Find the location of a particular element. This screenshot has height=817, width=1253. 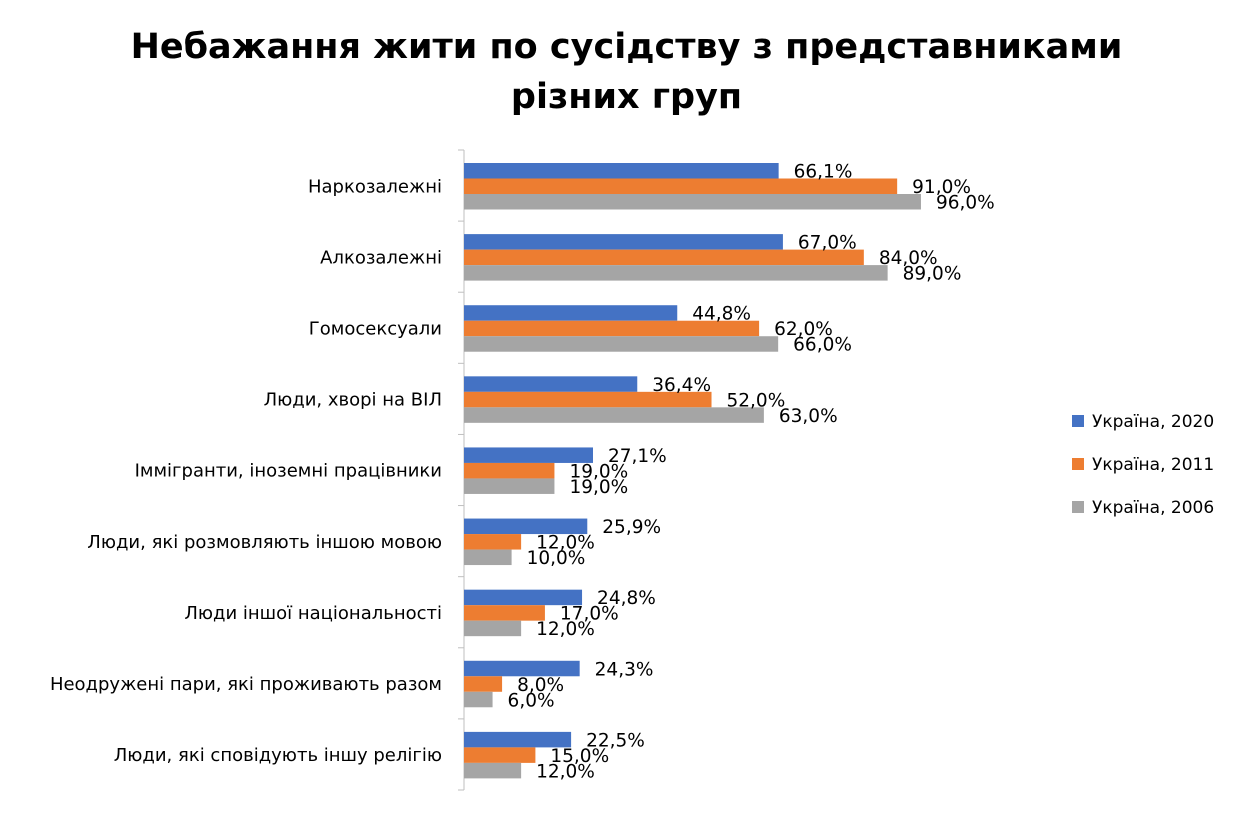

data-label: 62,0% is located at coordinates (803, 329).